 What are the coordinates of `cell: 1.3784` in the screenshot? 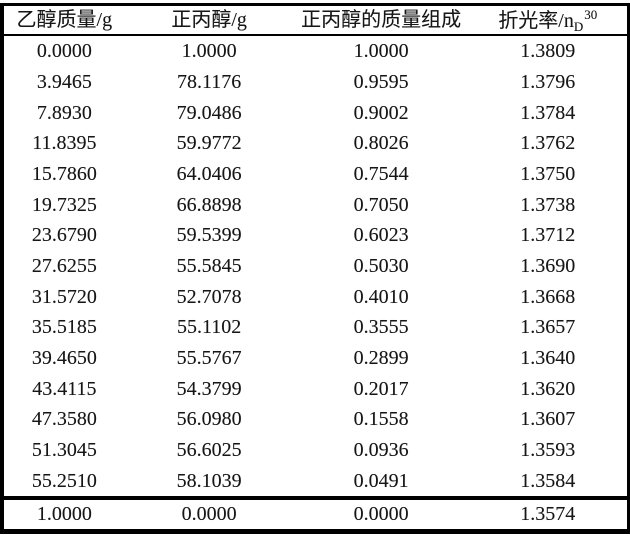 It's located at (548, 112).